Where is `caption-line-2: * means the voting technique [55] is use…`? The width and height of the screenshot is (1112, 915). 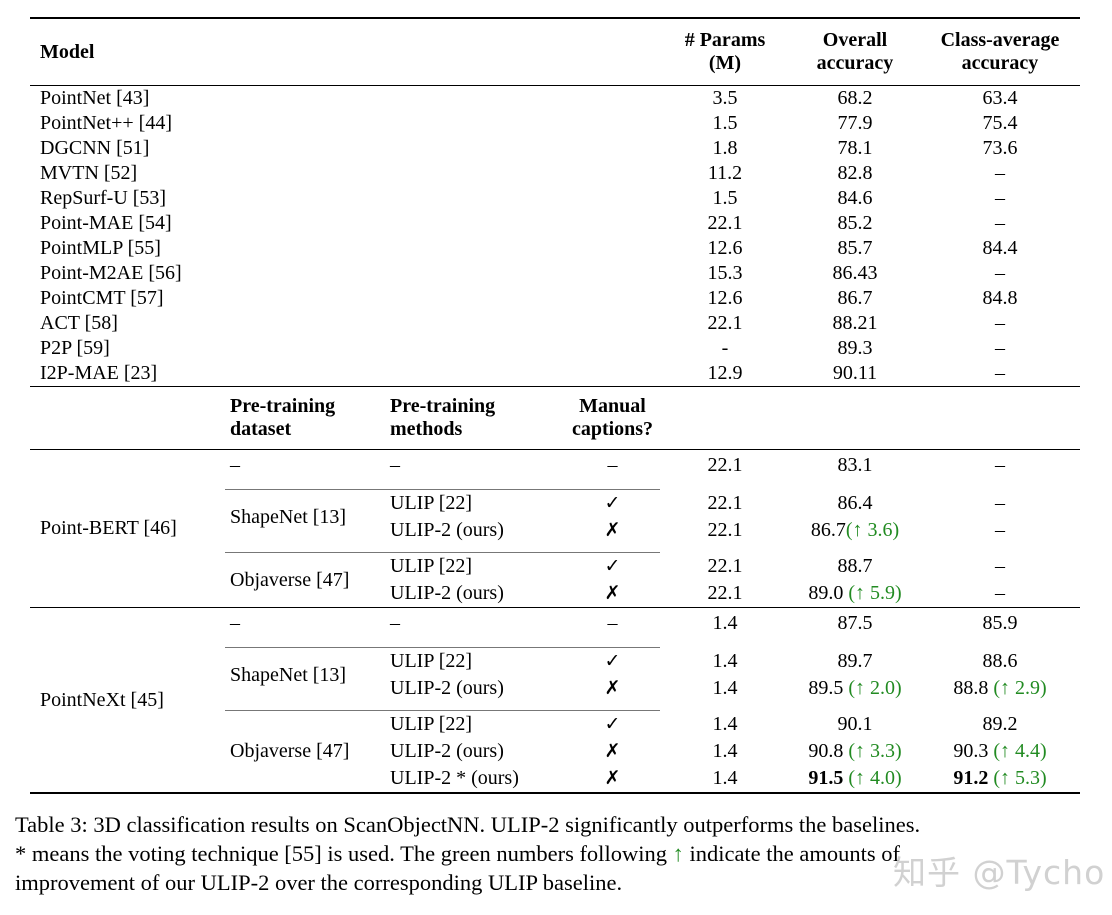
caption-line-2: * means the voting technique [55] is use… is located at coordinates (458, 853).